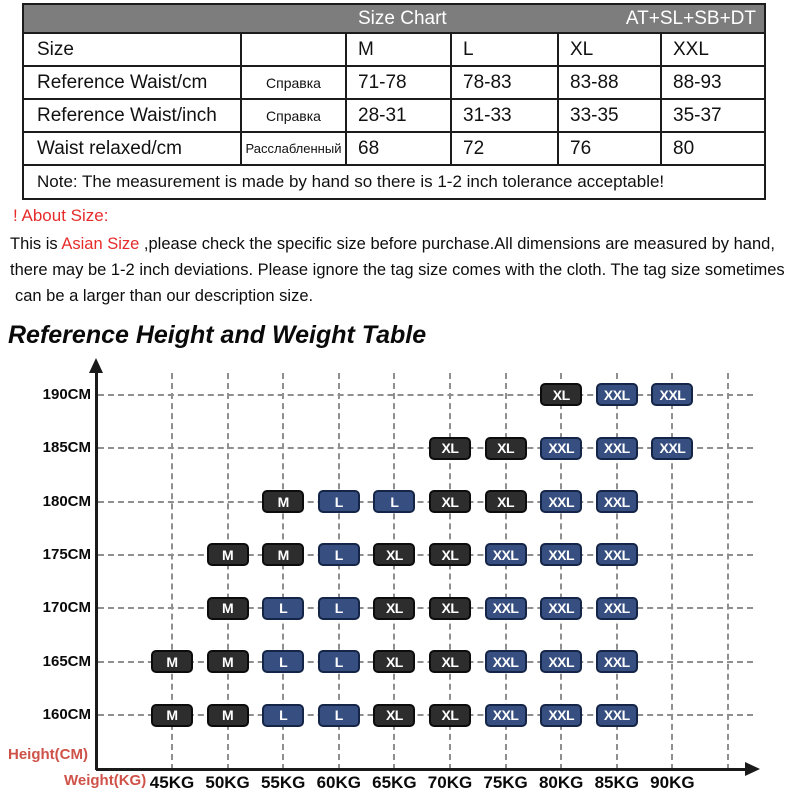 This screenshot has width=800, height=800. Describe the element at coordinates (609, 148) in the screenshot. I see `cell-value: 76` at that location.